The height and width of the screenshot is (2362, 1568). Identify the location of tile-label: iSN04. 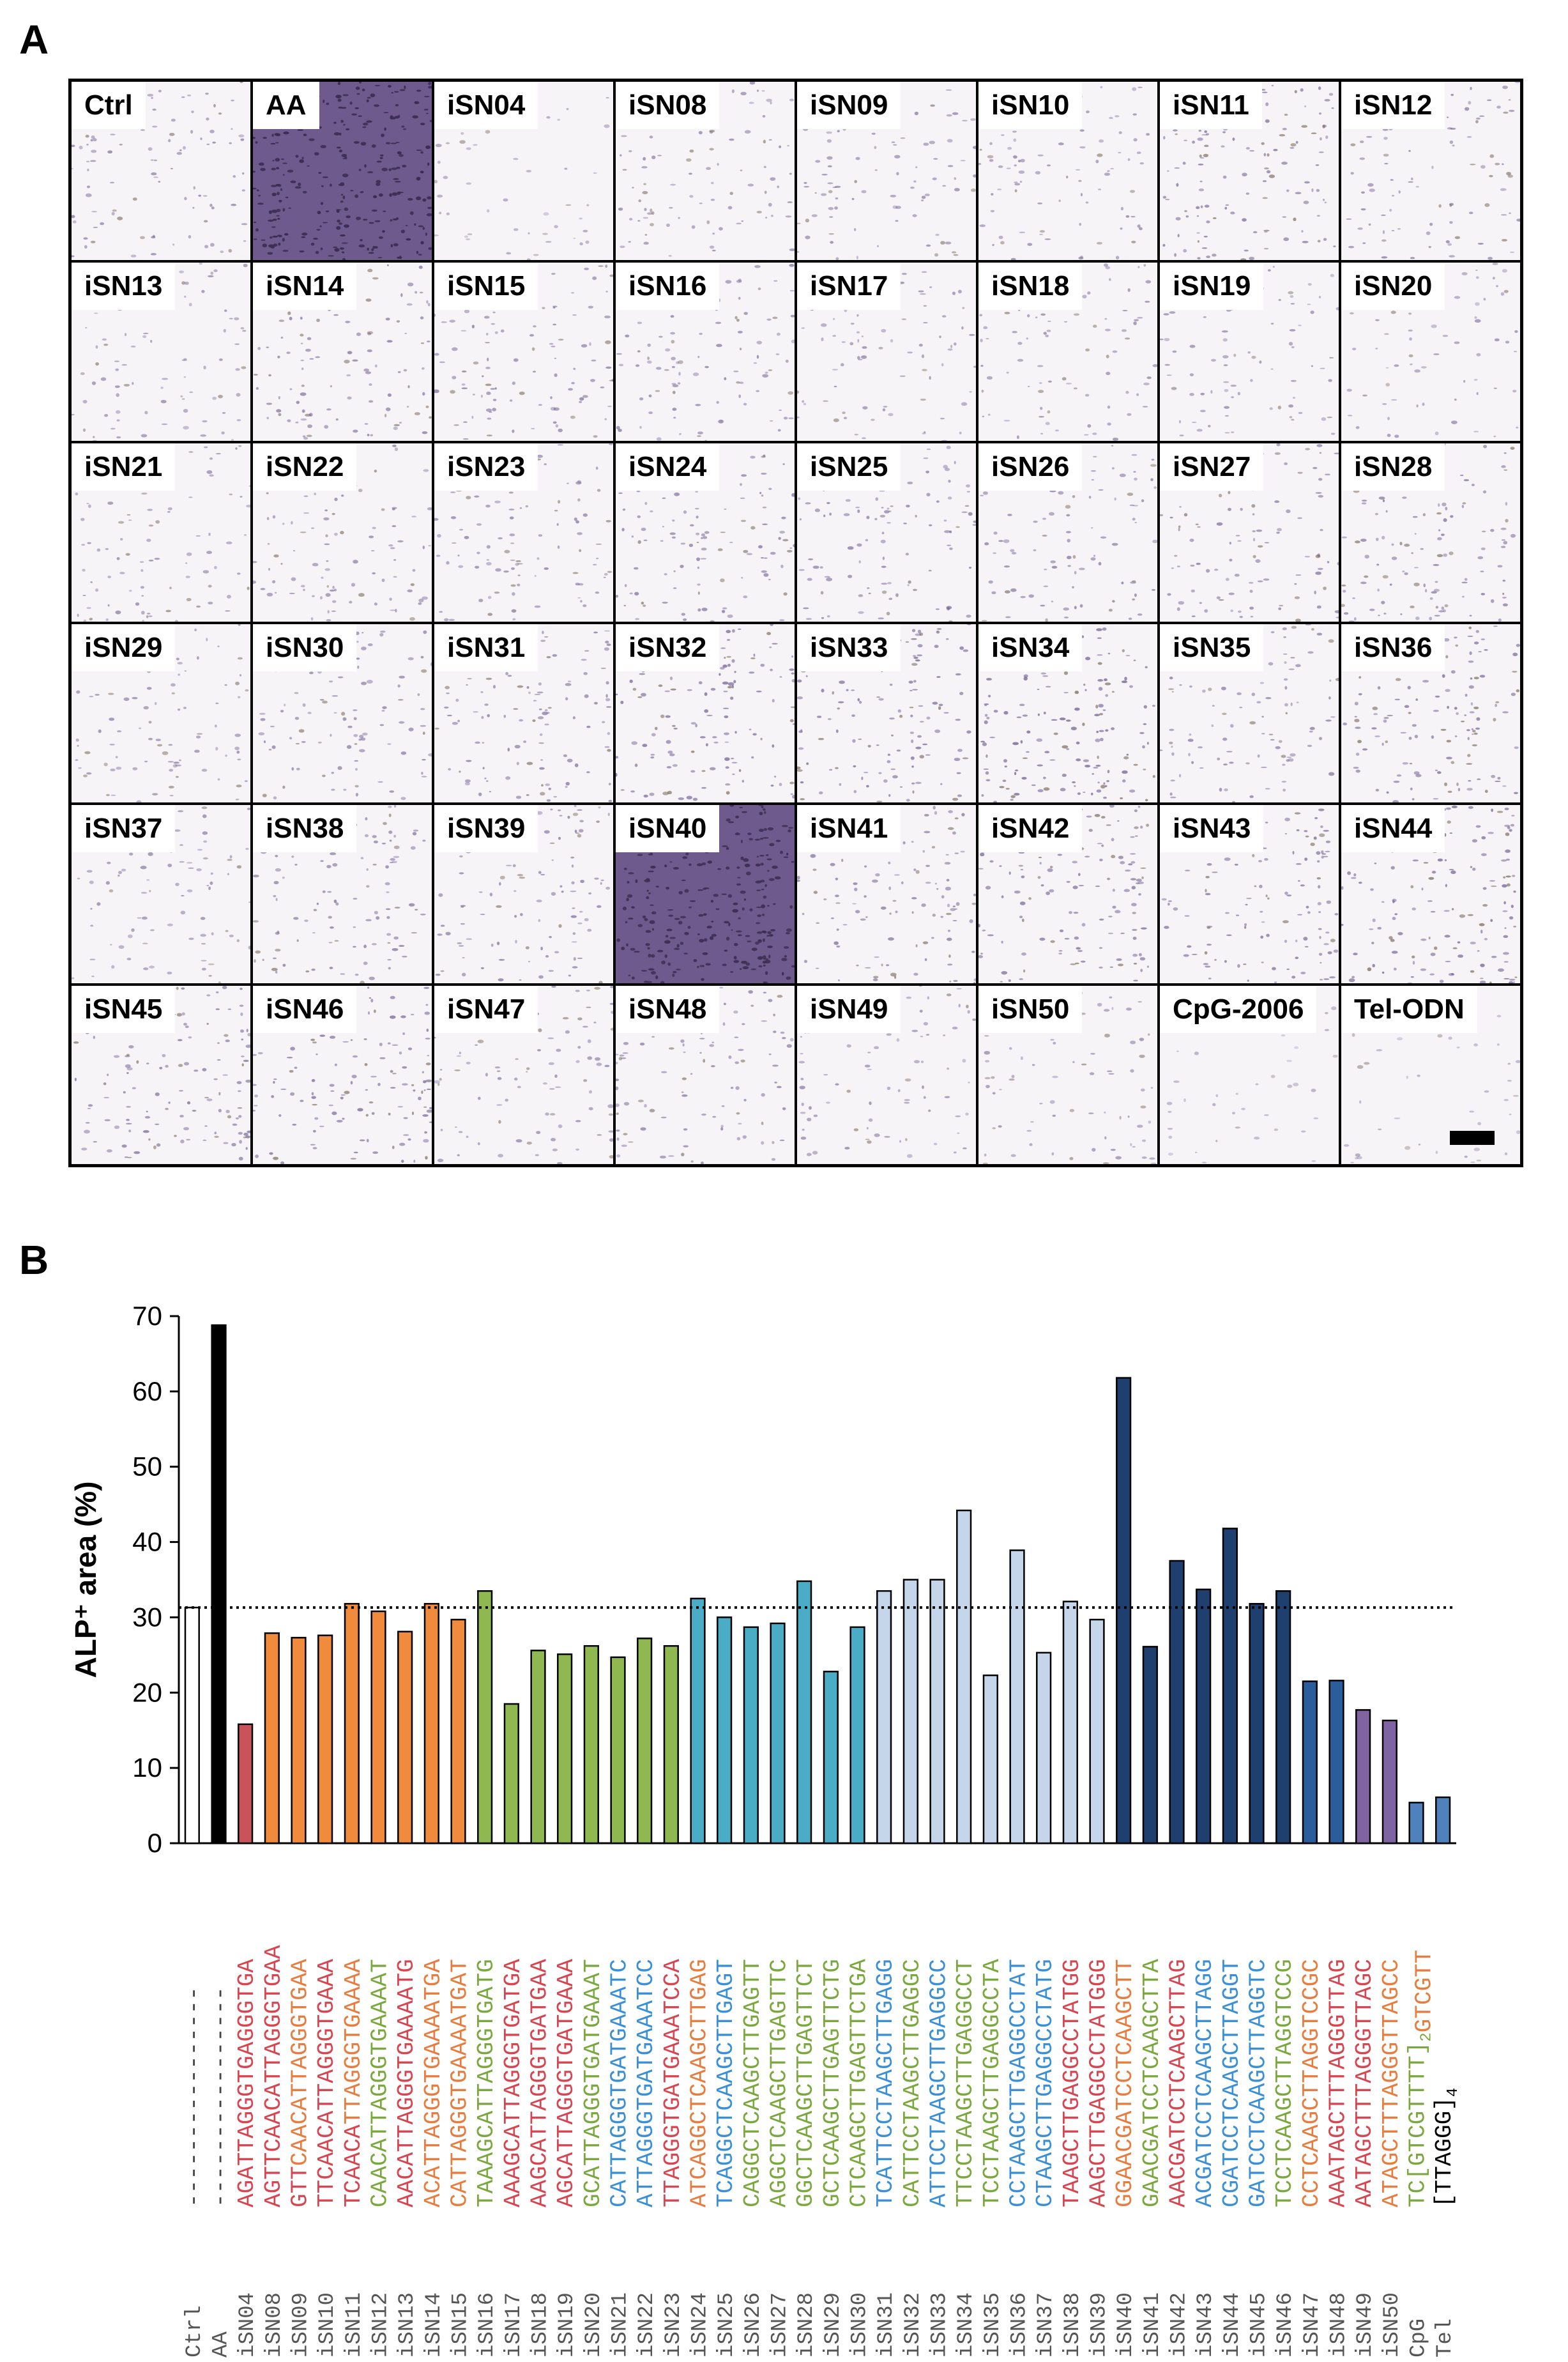
(486, 106).